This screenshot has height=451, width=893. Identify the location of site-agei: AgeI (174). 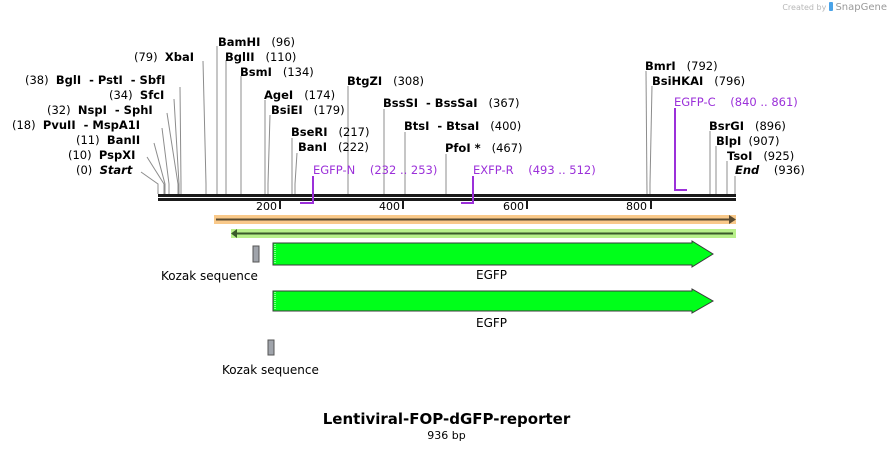
(300, 95).